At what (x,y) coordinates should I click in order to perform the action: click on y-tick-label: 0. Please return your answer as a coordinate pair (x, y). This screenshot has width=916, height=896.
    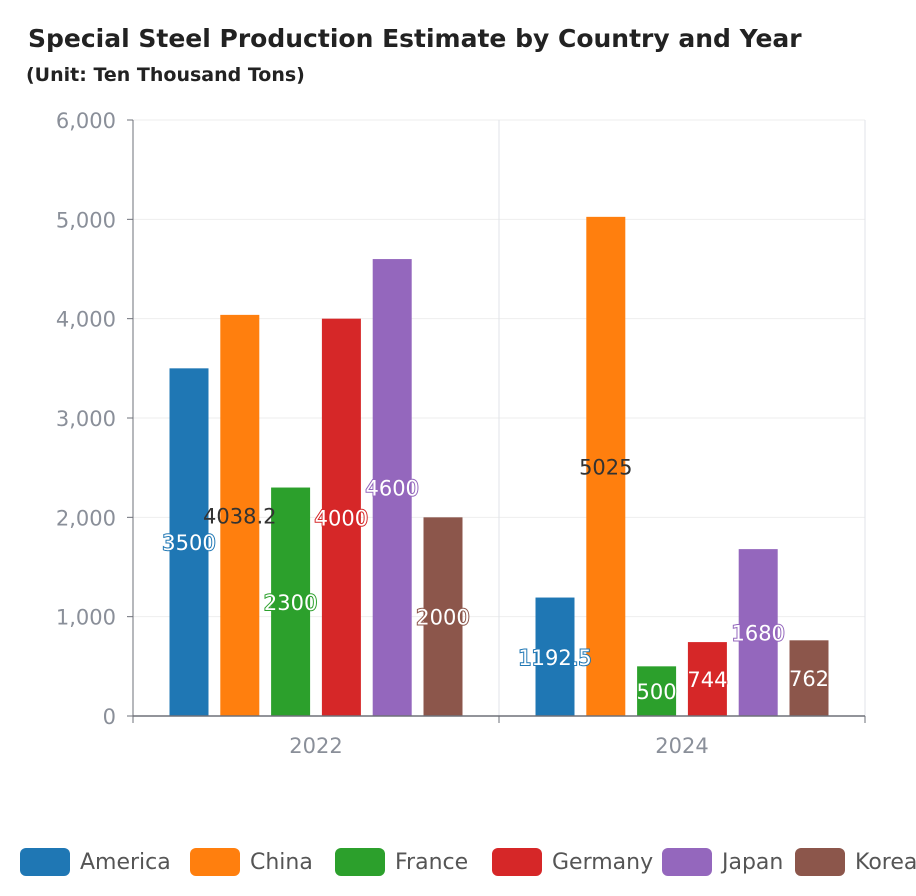
    Looking at the image, I should click on (109, 717).